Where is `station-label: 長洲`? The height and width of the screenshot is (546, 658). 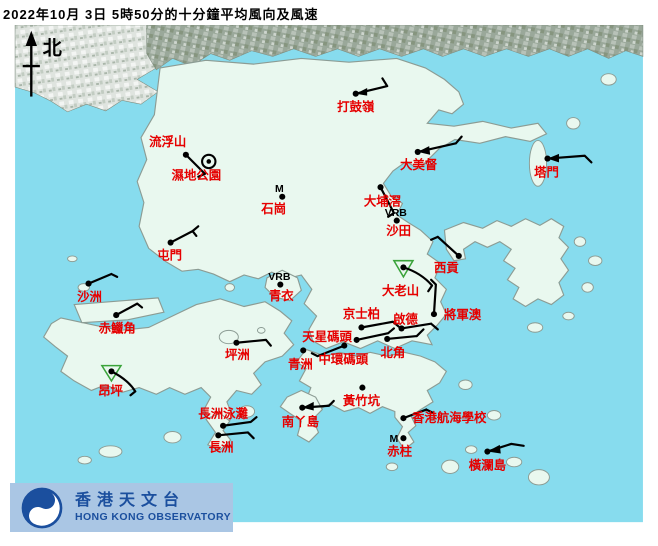 station-label: 長洲 is located at coordinates (221, 447).